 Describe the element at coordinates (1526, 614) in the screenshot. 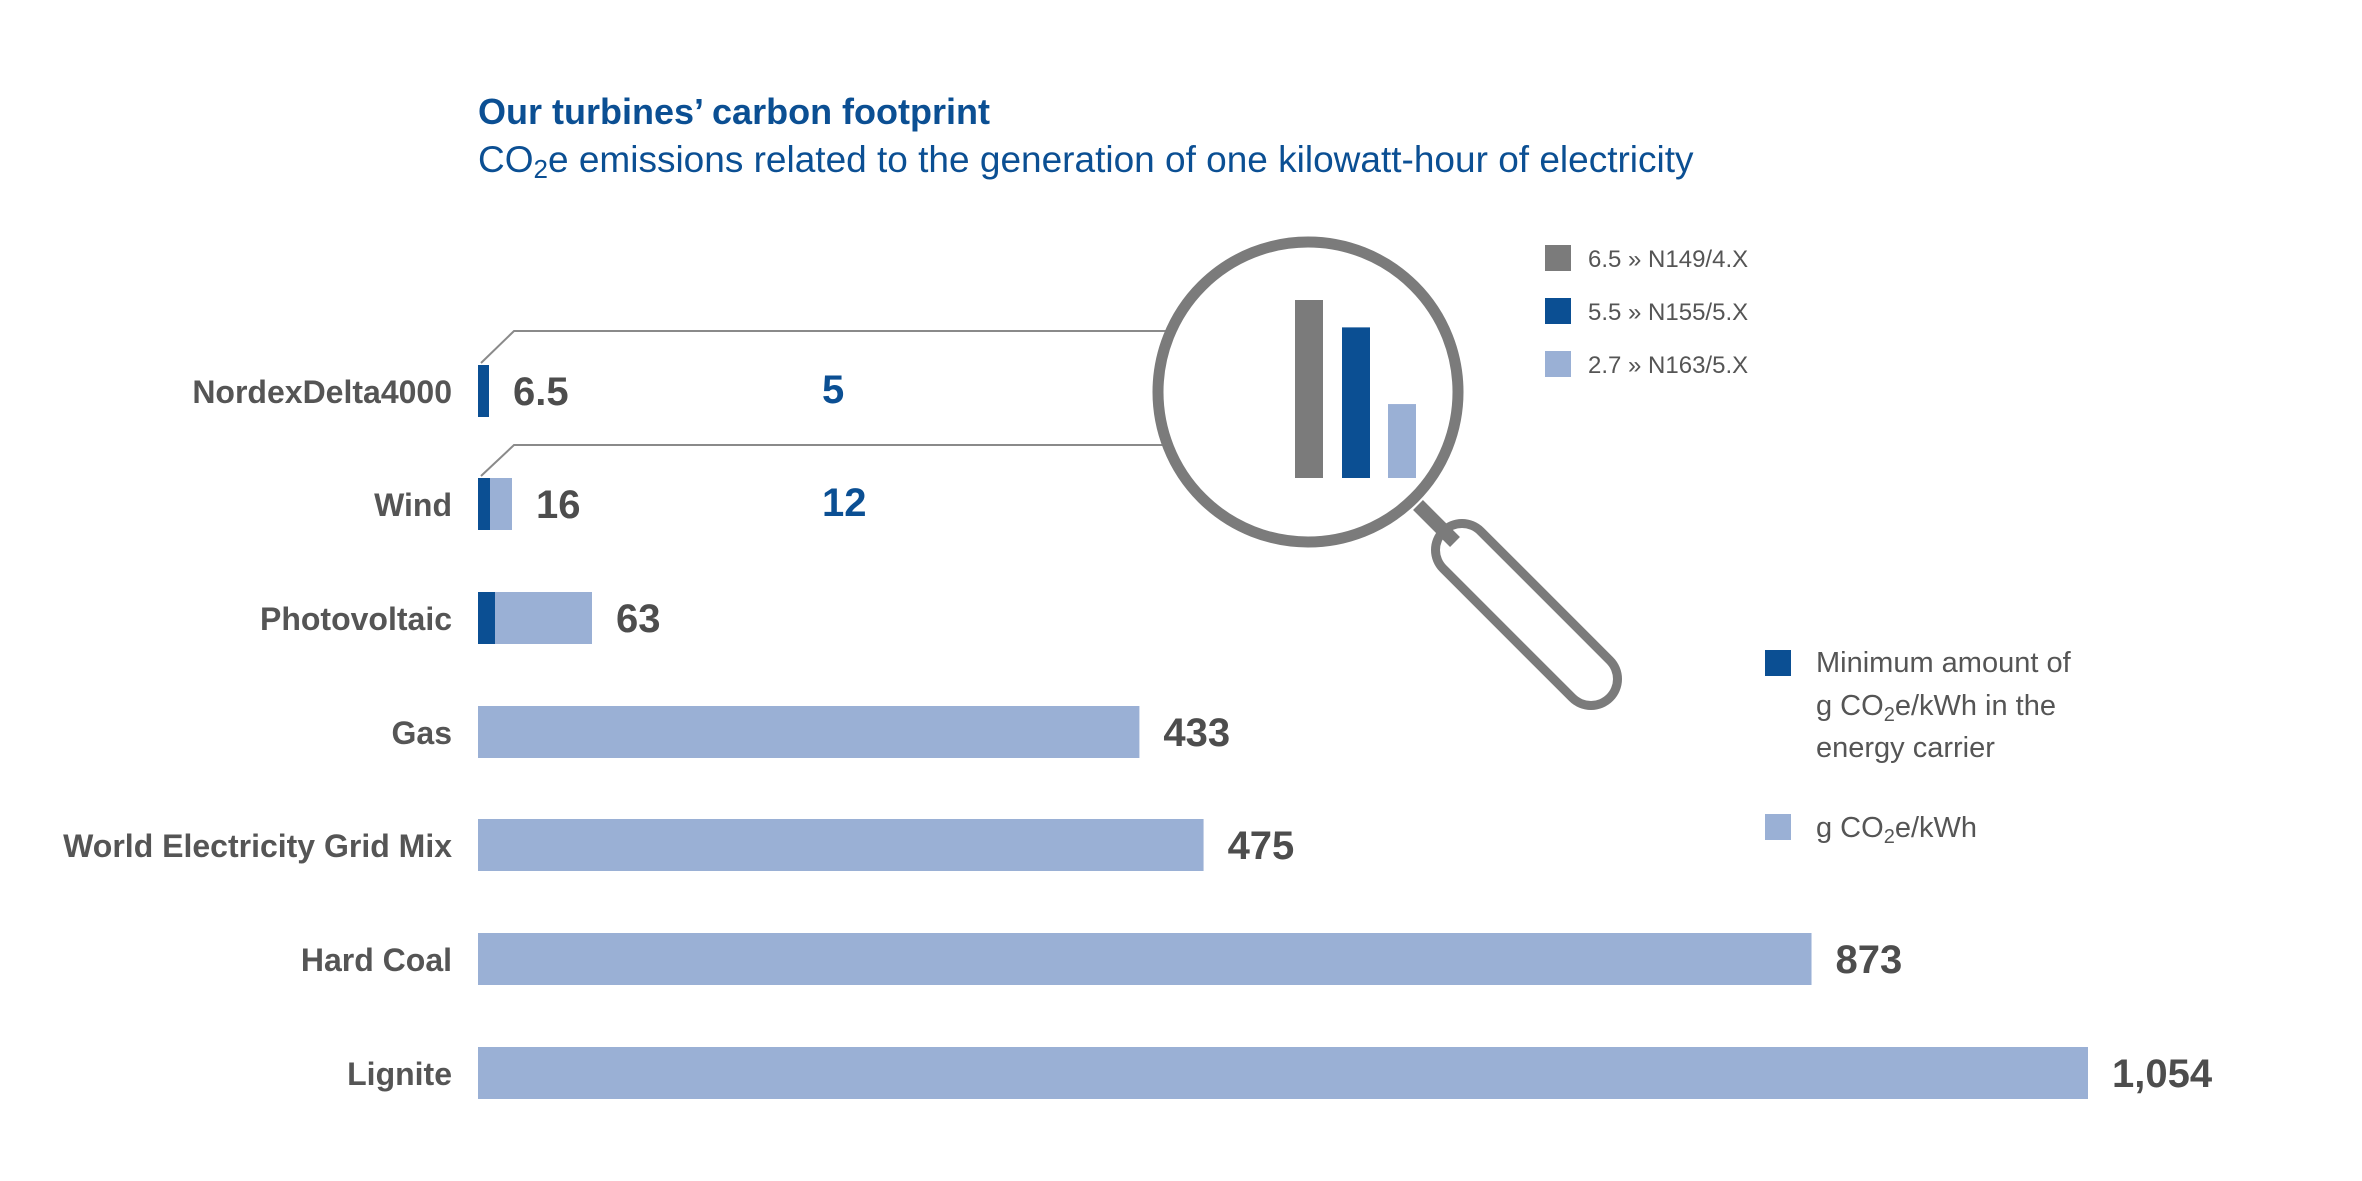

I see `magnifier-handle-fill` at that location.